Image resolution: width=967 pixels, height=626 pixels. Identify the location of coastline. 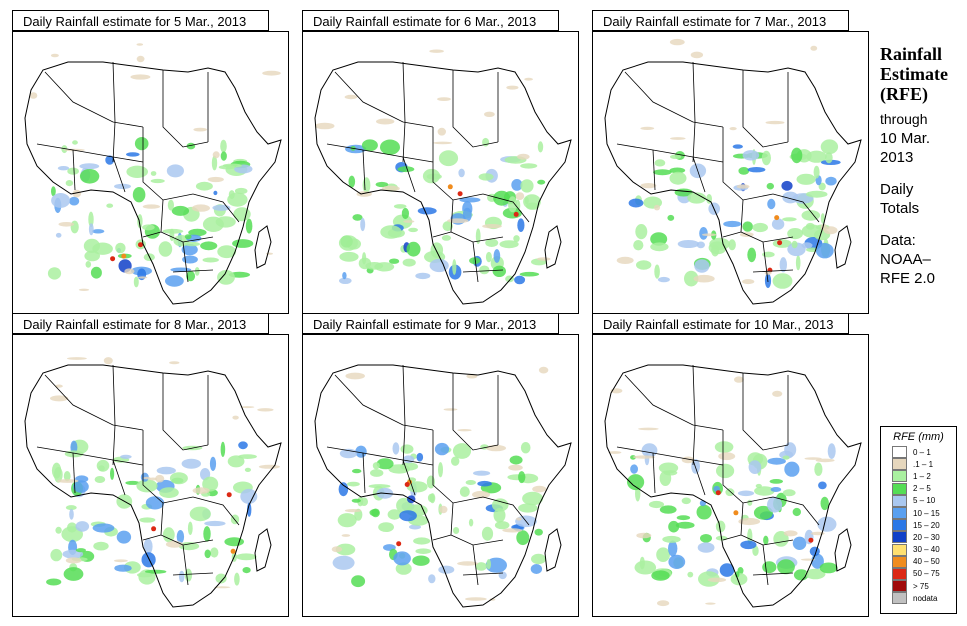
(443, 486).